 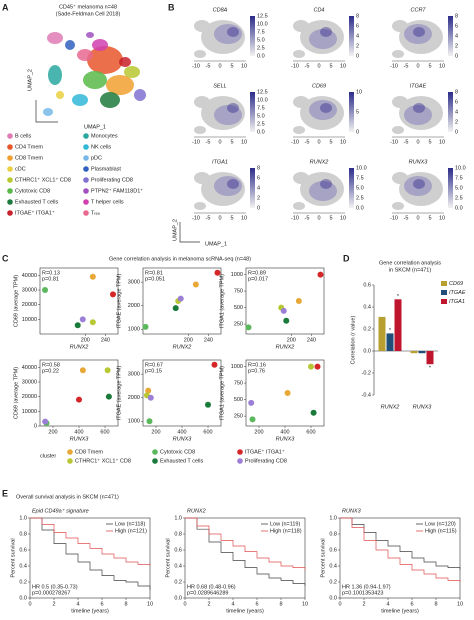 I want to click on panel-subtitle: (Sade-Feldman Cell 2018), so click(x=88, y=14).